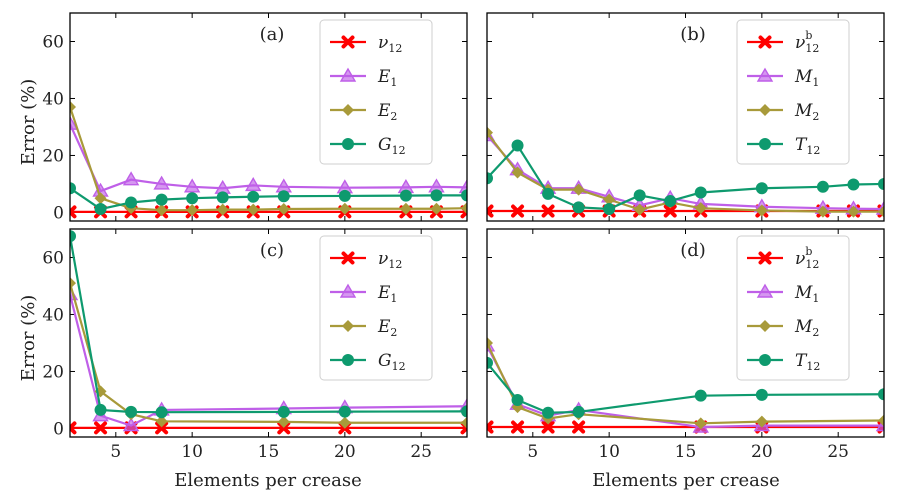  Describe the element at coordinates (808, 35) in the screenshot. I see `legend-entry-sup: b` at that location.